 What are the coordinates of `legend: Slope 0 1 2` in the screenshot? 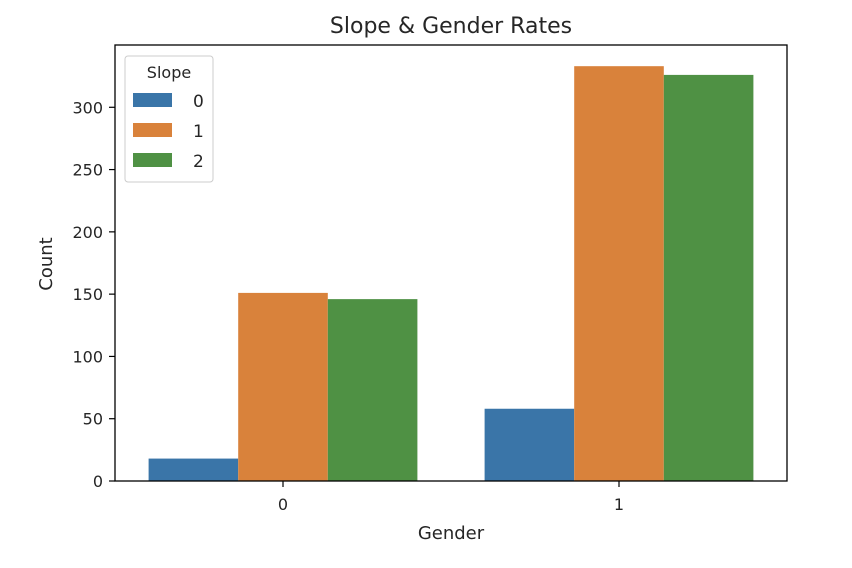 It's located at (169, 119).